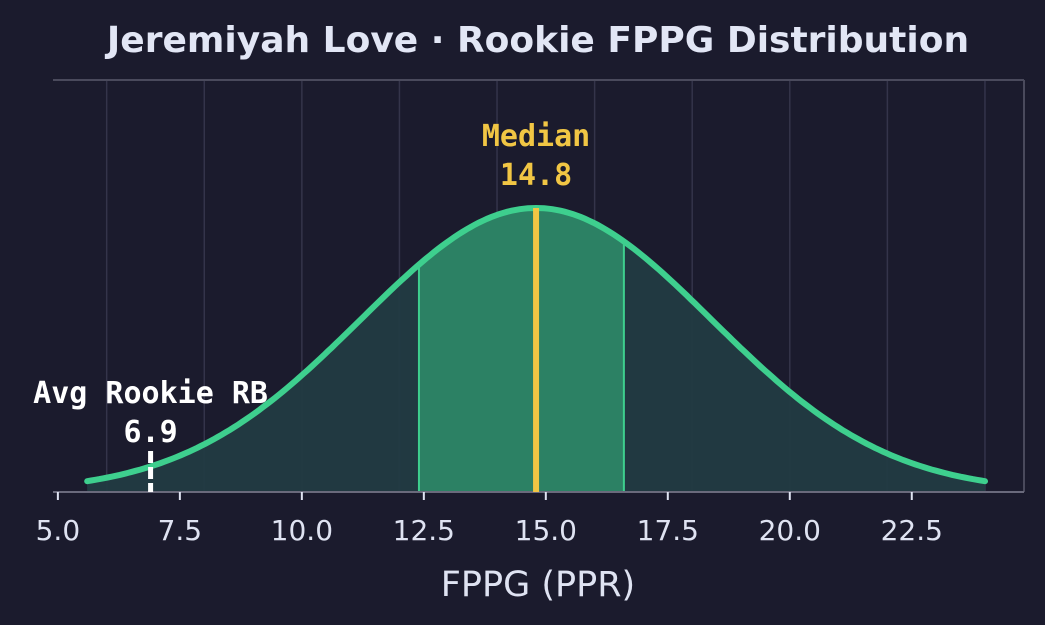 This screenshot has height=625, width=1045. I want to click on avg-rookie-value: 6.9, so click(150, 432).